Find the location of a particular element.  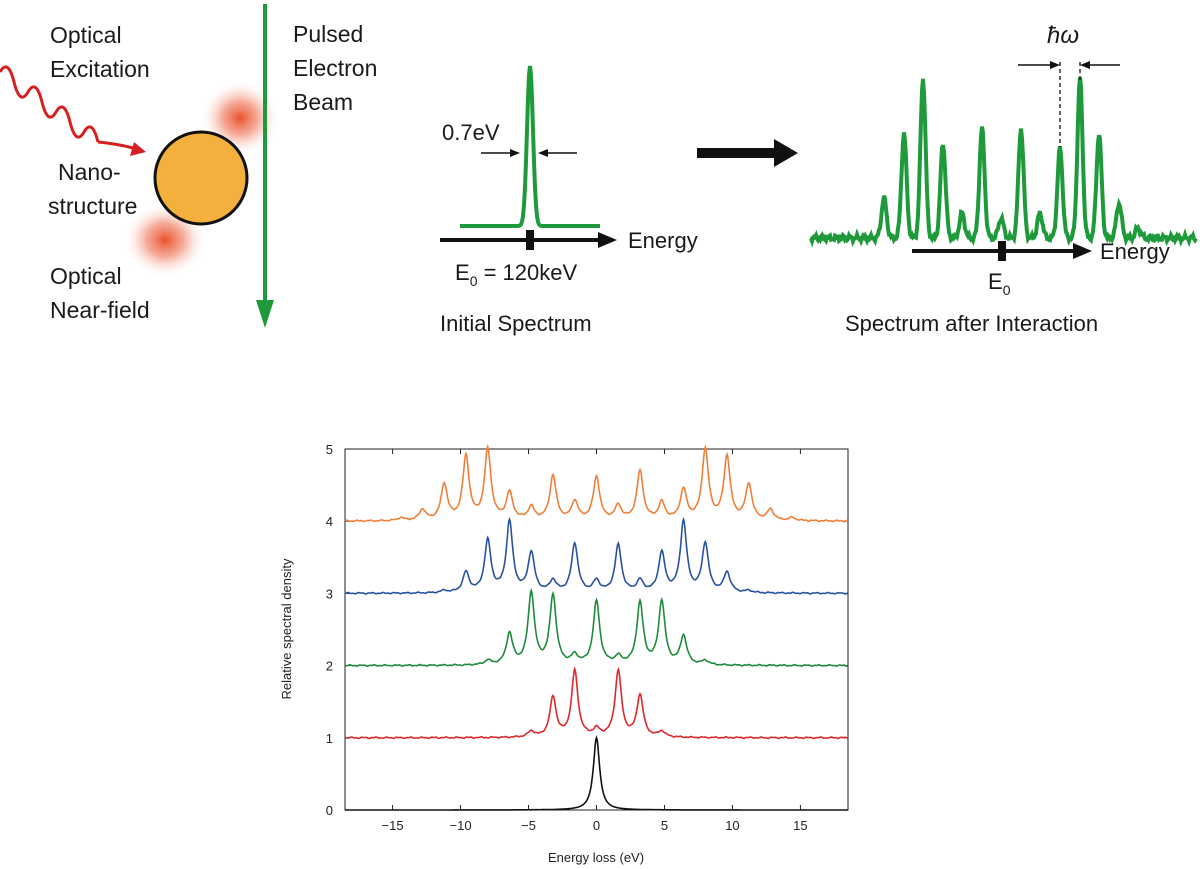

initial-spectrum-curve is located at coordinates (530, 146).